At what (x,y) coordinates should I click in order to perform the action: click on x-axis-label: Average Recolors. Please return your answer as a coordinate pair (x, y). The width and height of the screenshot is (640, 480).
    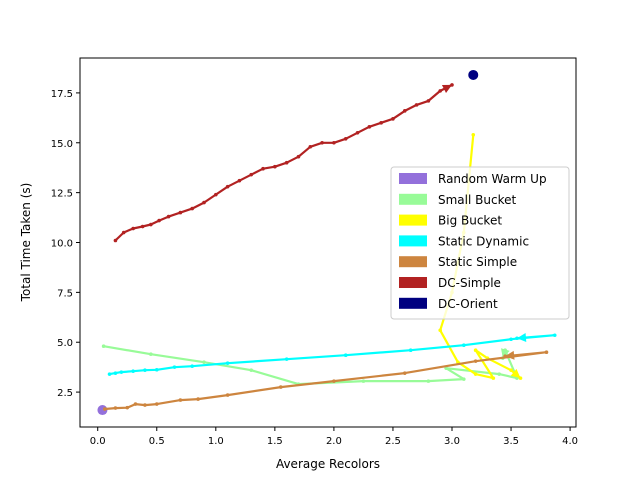
    Looking at the image, I should click on (328, 464).